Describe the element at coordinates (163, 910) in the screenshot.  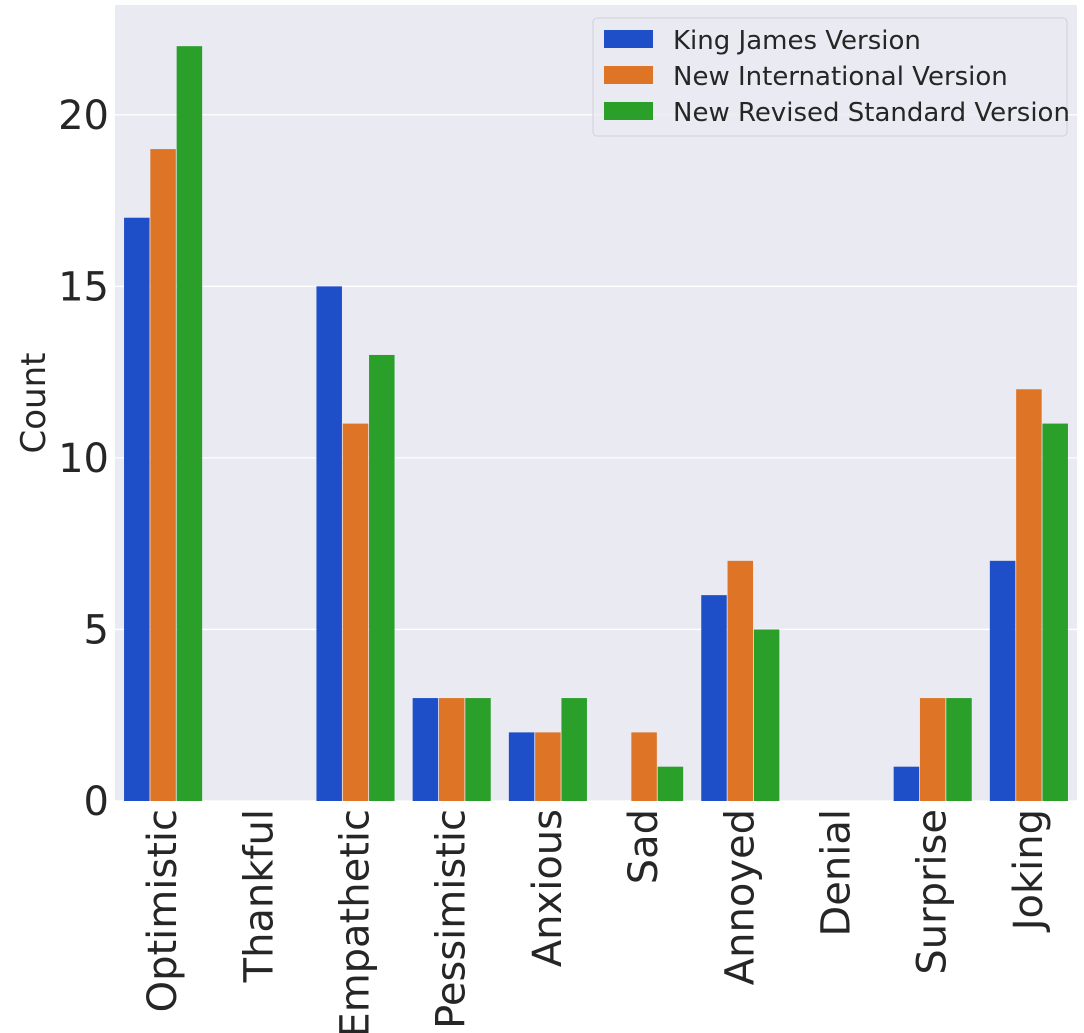
I see `x-tick-label: Optimistic` at that location.